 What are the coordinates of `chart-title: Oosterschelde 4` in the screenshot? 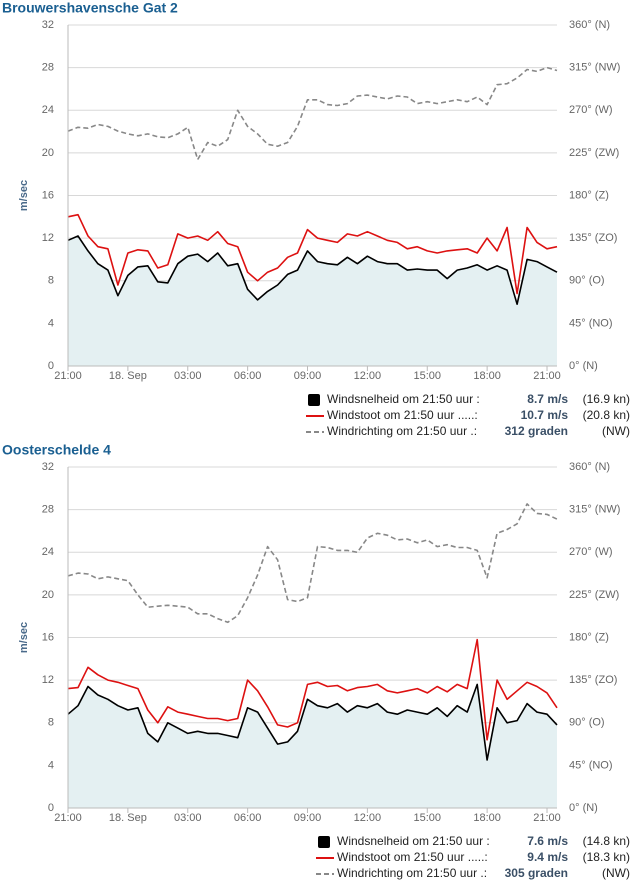 It's located at (56, 450).